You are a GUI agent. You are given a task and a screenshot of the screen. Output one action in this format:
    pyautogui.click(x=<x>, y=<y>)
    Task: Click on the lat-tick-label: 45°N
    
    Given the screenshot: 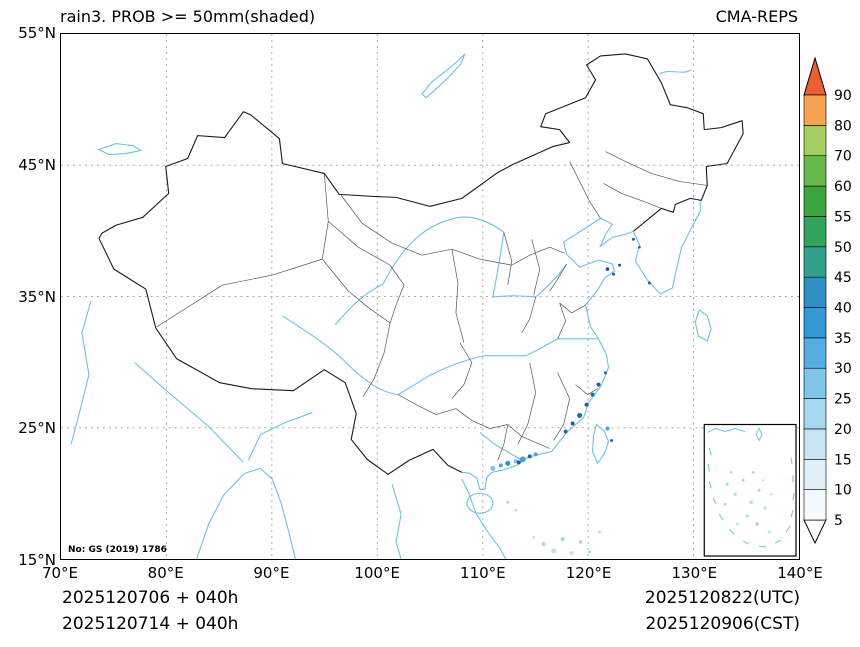 What is the action you would take?
    pyautogui.click(x=37, y=164)
    